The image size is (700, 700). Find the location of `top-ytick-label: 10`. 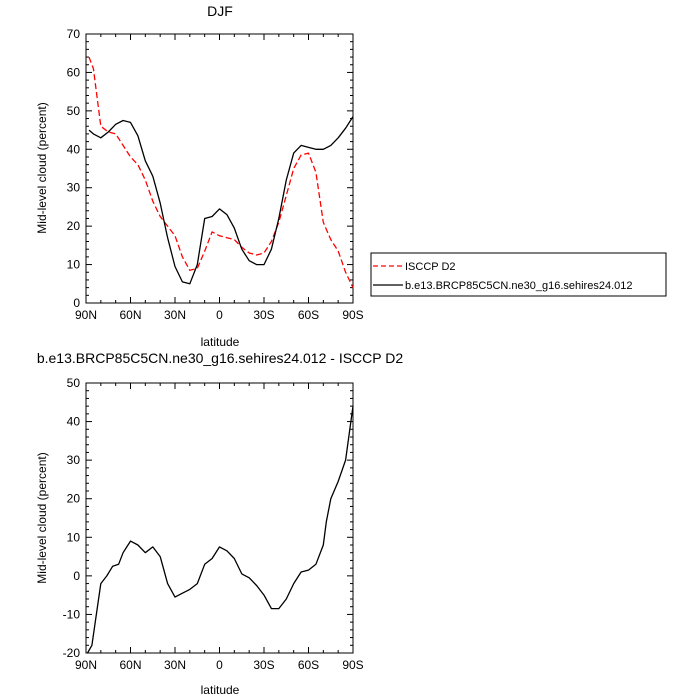

top-ytick-label: 10 is located at coordinates (74, 265).